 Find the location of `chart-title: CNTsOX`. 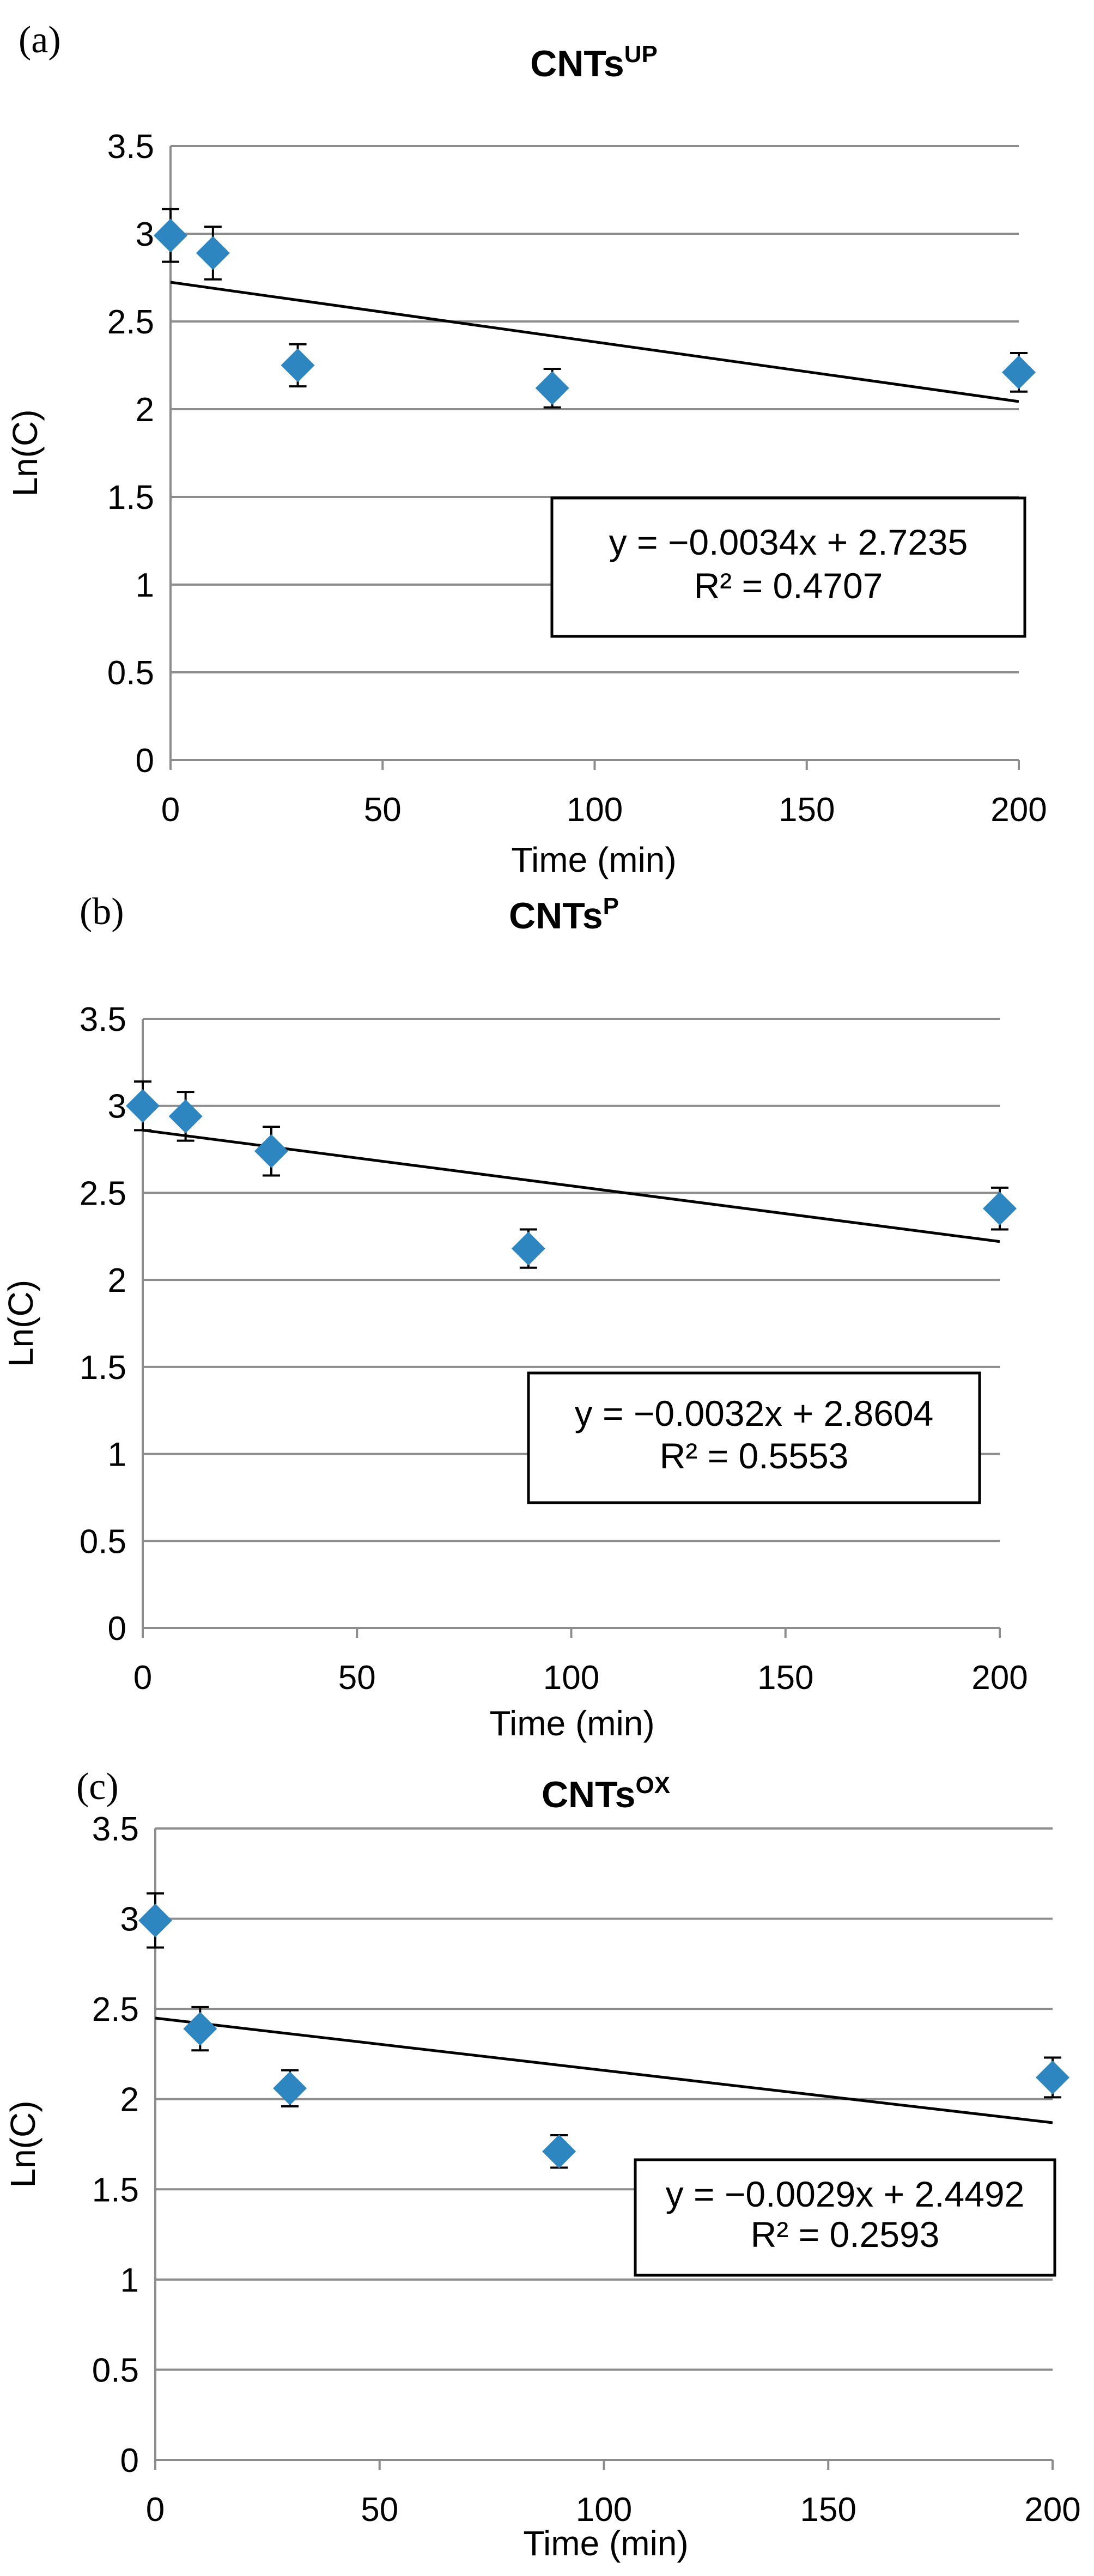

chart-title: CNTsOX is located at coordinates (606, 1794).